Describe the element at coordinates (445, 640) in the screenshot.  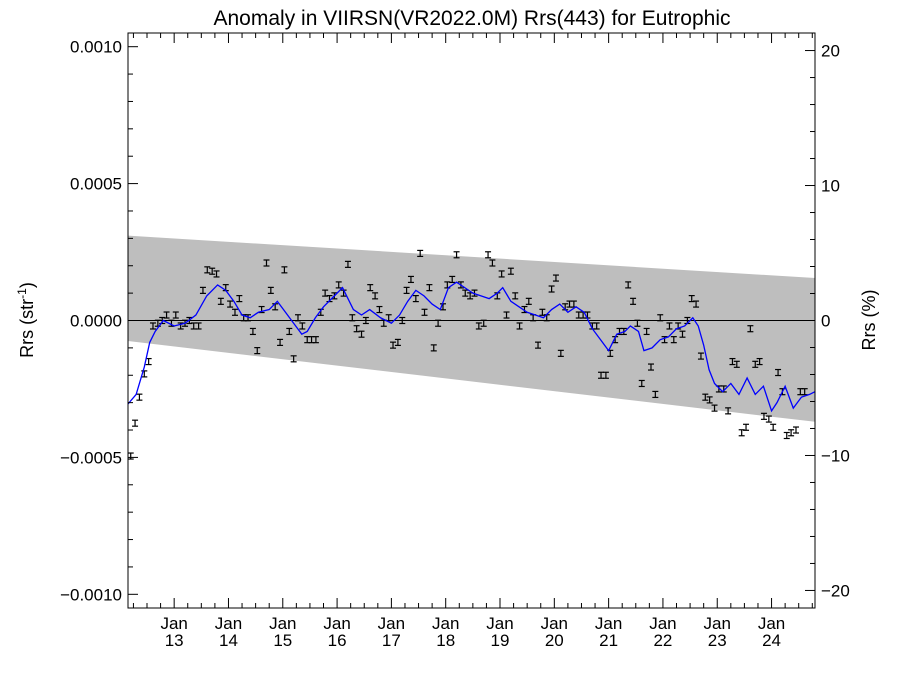
I see `x-tick-label-year: 18` at that location.